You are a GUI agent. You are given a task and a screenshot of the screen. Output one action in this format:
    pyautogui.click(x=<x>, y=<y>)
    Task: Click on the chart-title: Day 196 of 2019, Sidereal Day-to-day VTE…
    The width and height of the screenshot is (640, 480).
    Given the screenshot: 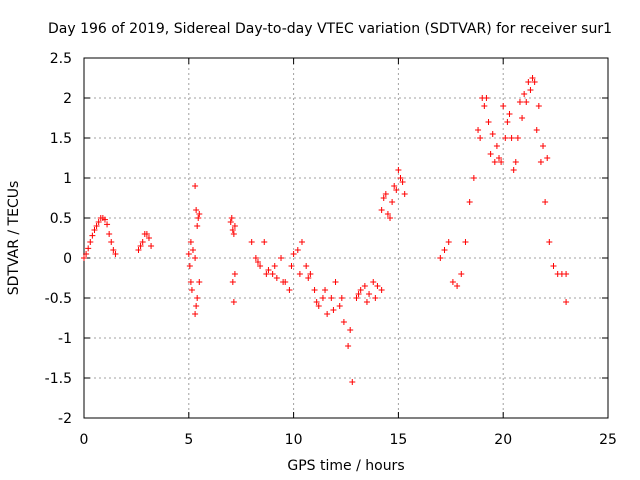 What is the action you would take?
    pyautogui.click(x=330, y=29)
    